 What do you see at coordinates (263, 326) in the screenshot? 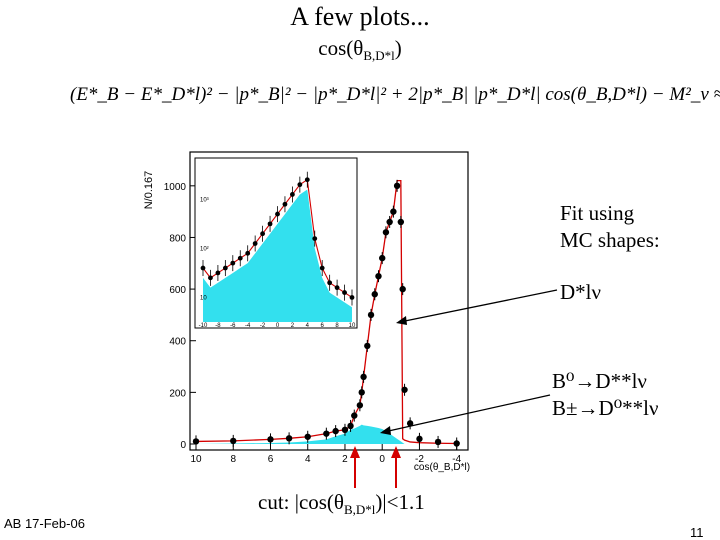
I see `inset-x-tick-label: -2` at bounding box center [263, 326].